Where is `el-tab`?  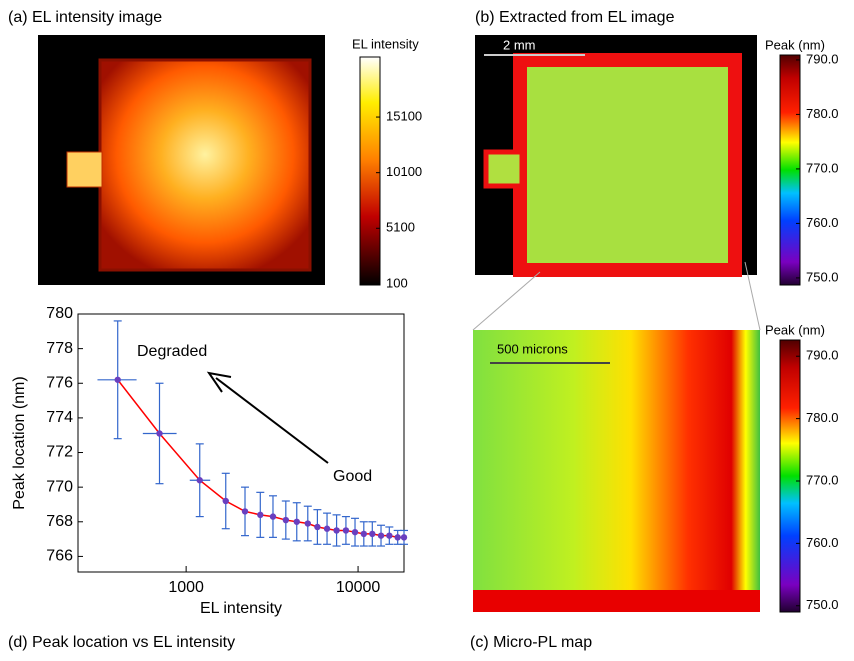
el-tab is located at coordinates (84, 169).